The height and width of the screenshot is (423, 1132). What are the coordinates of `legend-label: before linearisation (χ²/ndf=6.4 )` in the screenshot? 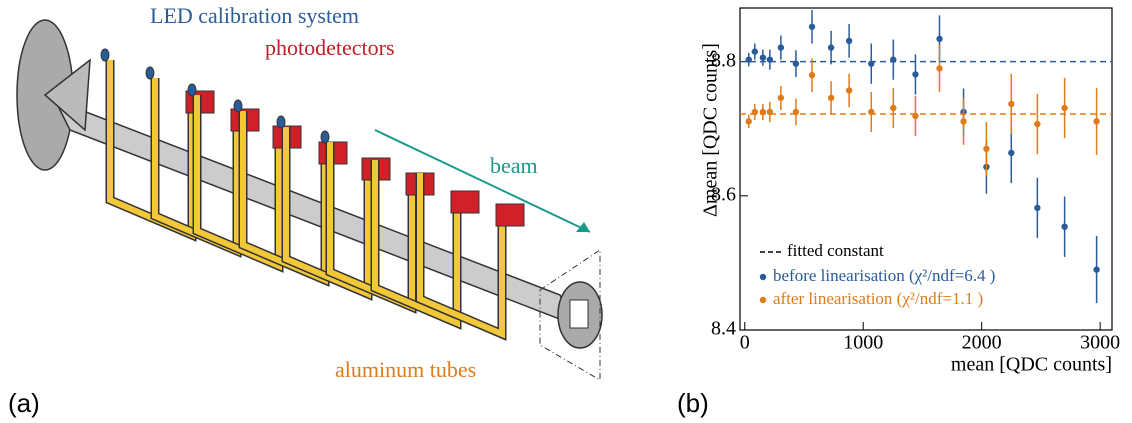 It's located at (884, 275).